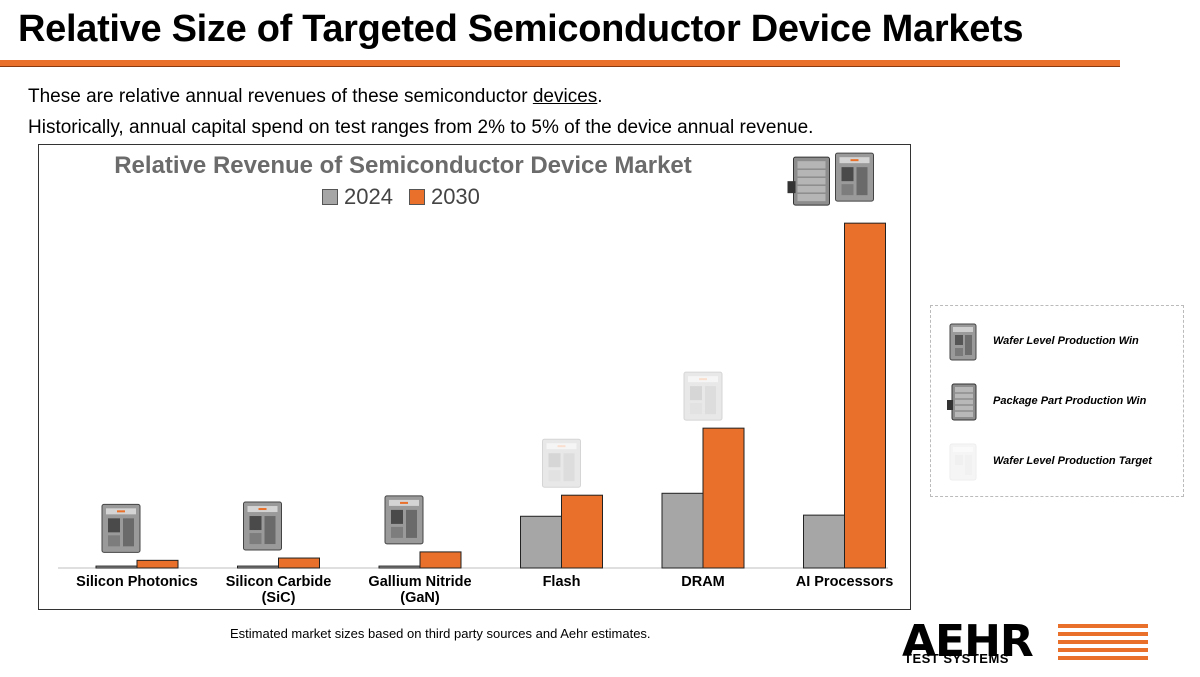  What do you see at coordinates (963, 342) in the screenshot?
I see `wafer-level-system-icon` at bounding box center [963, 342].